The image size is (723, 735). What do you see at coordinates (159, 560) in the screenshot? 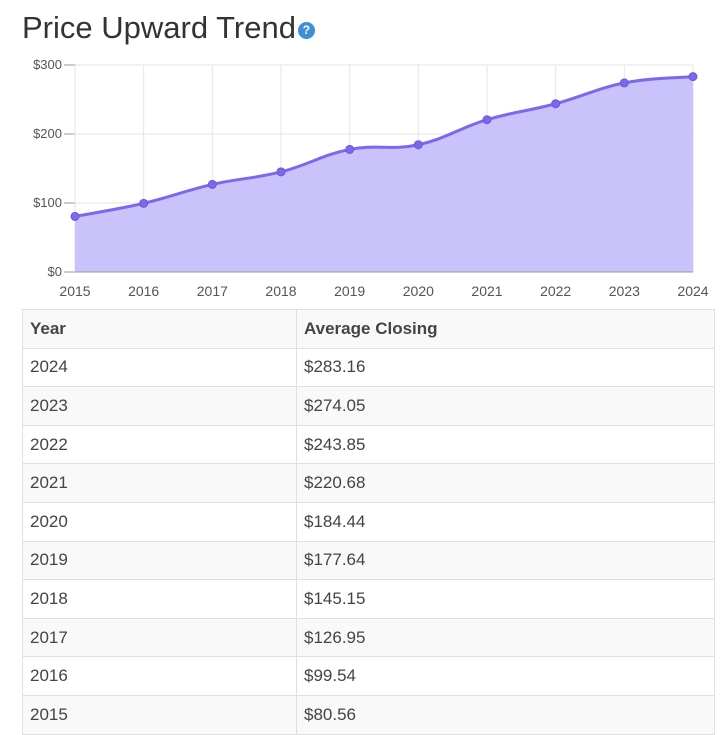
I see `year-cell: 2019` at bounding box center [159, 560].